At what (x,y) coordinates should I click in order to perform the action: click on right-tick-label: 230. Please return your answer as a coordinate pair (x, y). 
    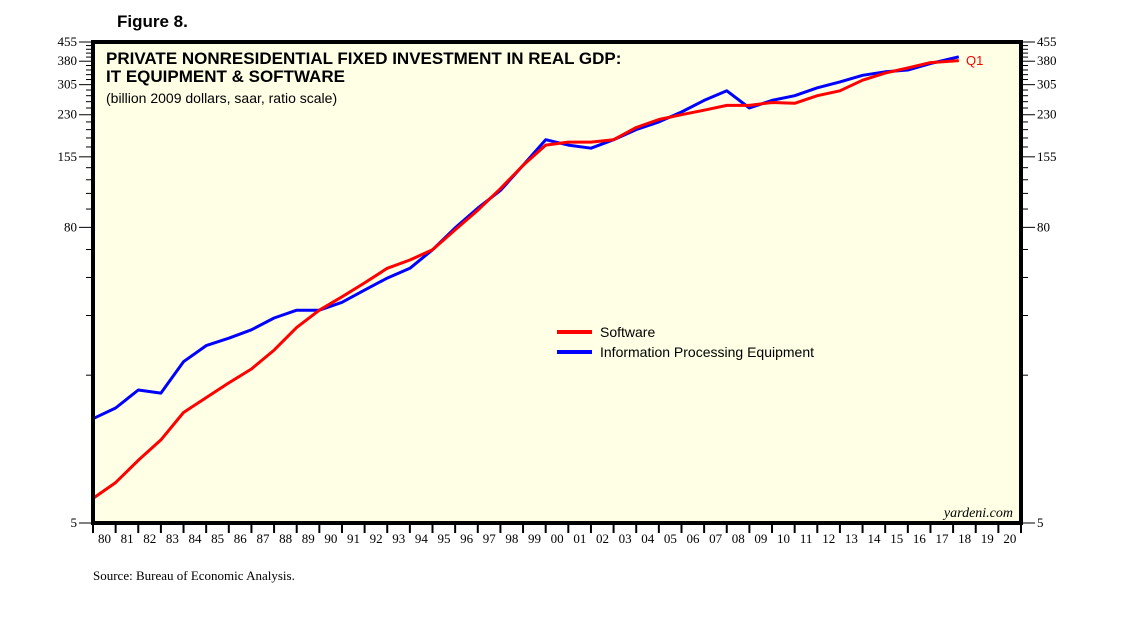
    Looking at the image, I should click on (1047, 114).